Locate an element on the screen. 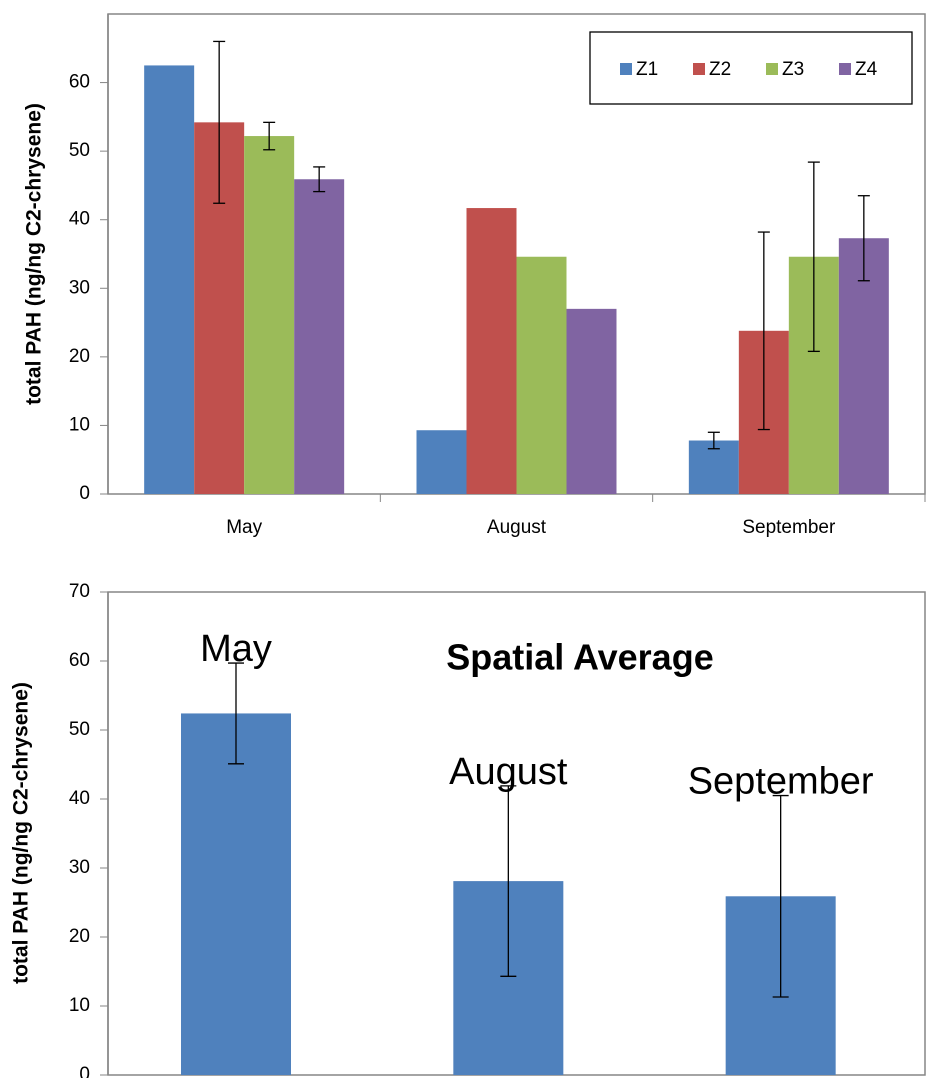 This screenshot has height=1078, width=926. legend-box is located at coordinates (751, 68).